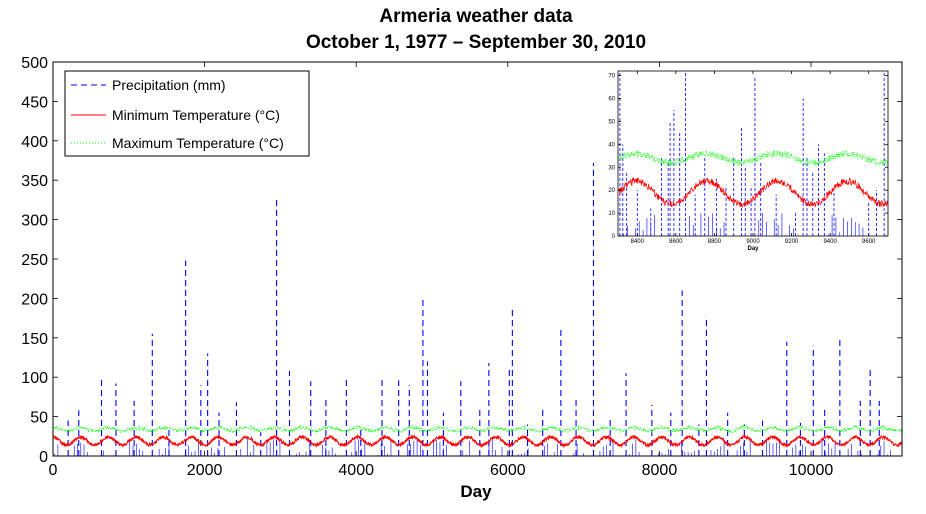  What do you see at coordinates (830, 242) in the screenshot?
I see `inset-x-tick-label: 9400` at bounding box center [830, 242].